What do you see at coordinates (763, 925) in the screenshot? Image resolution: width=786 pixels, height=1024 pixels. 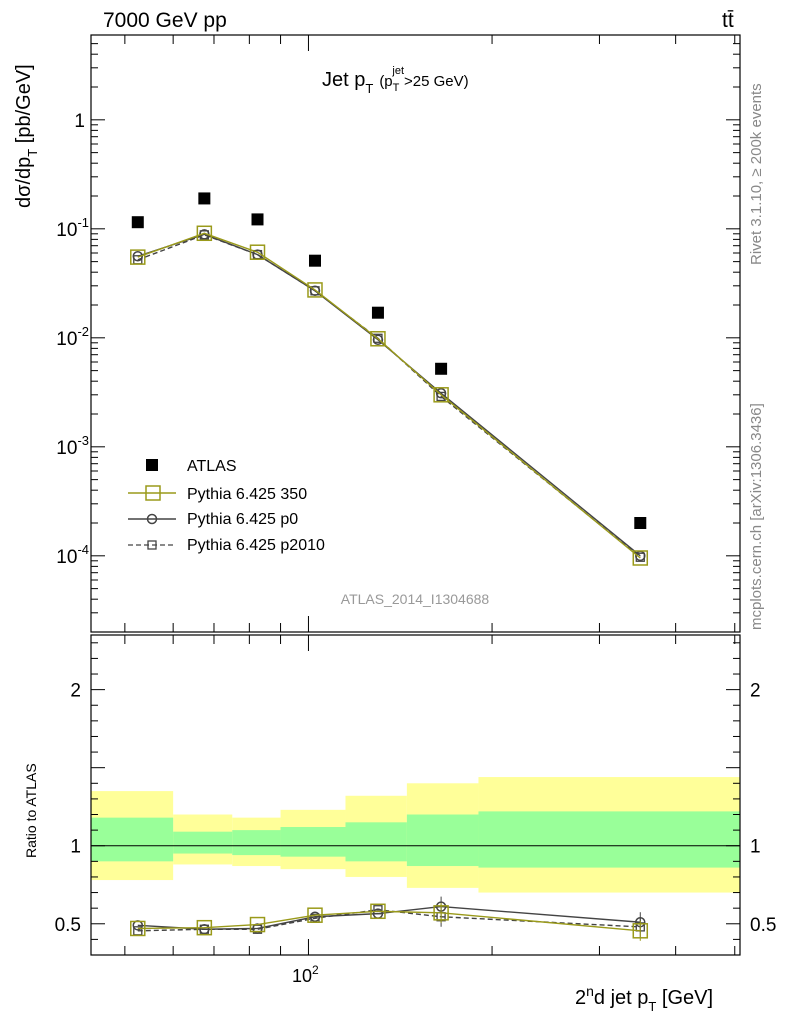 I see `ratio-ytick-label-right: 0.5` at bounding box center [763, 925].